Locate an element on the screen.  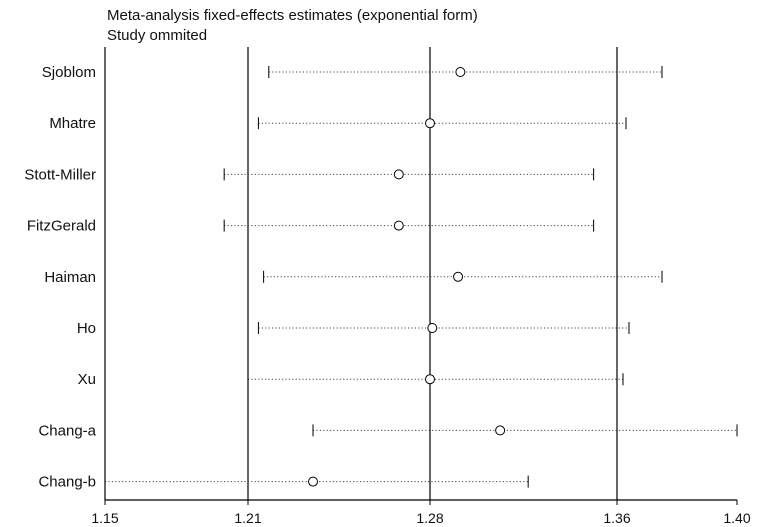
x-tick-label-4: 1.40 is located at coordinates (736, 518).